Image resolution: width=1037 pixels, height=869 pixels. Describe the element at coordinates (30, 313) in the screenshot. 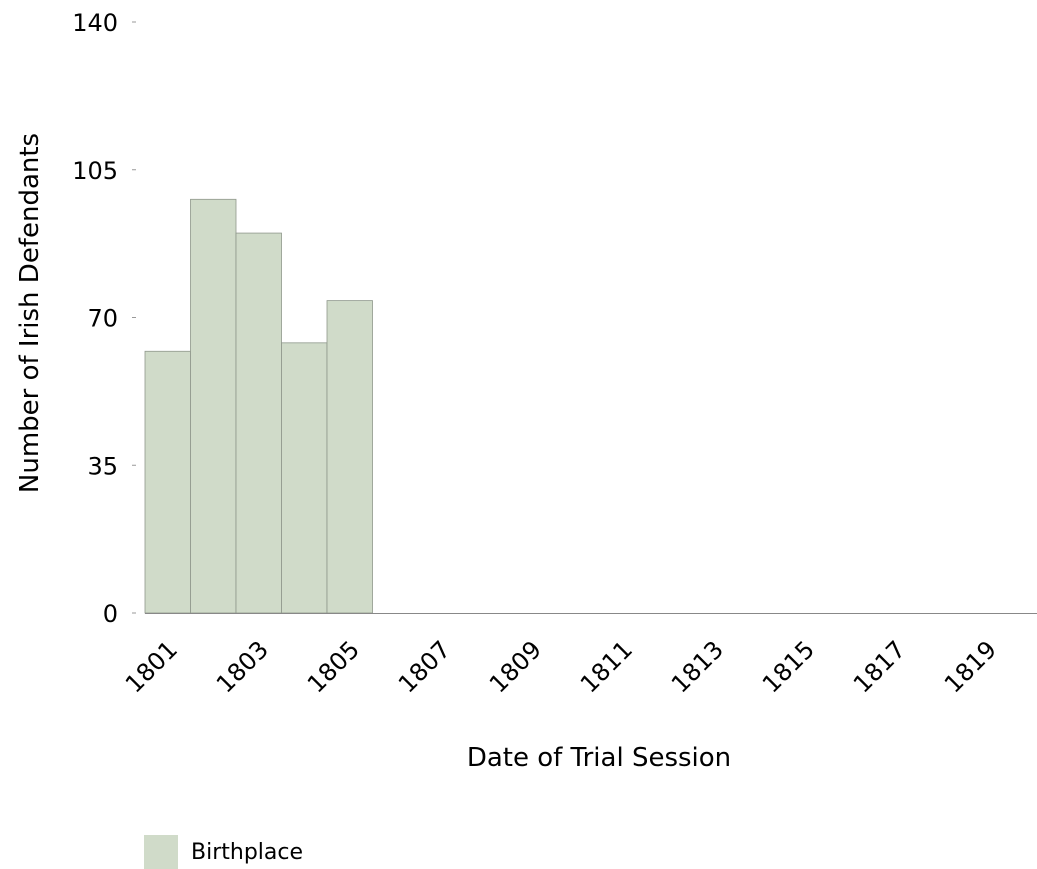

I see `y-axis-title: Number of Irish Defendants` at that location.